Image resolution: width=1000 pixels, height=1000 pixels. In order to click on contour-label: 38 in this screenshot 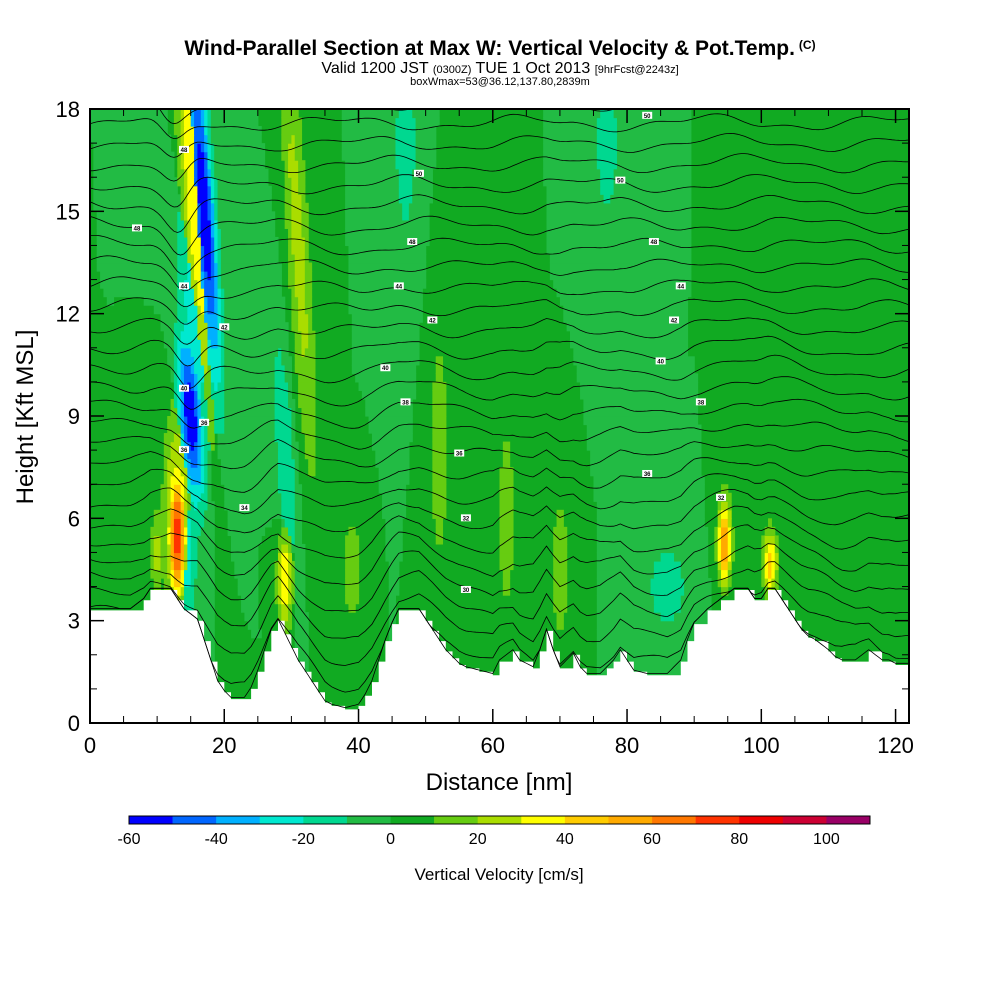, I will do `click(700, 402)`.